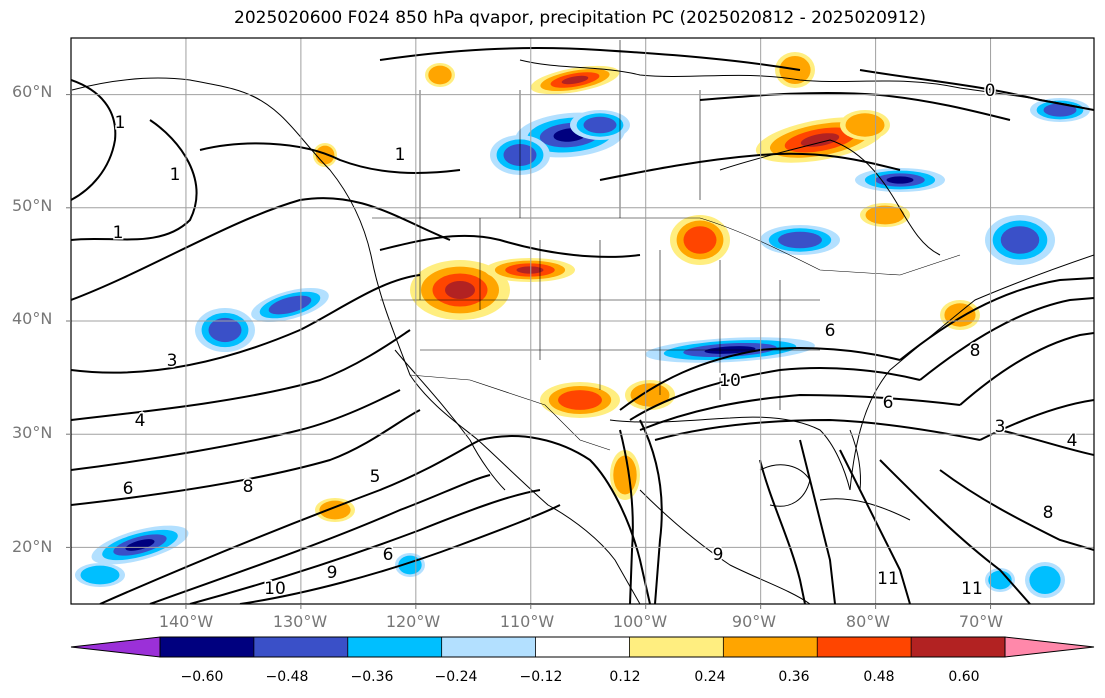  Describe the element at coordinates (820, 140) in the screenshot. I see `shade-hudson-pos-level` at that location.